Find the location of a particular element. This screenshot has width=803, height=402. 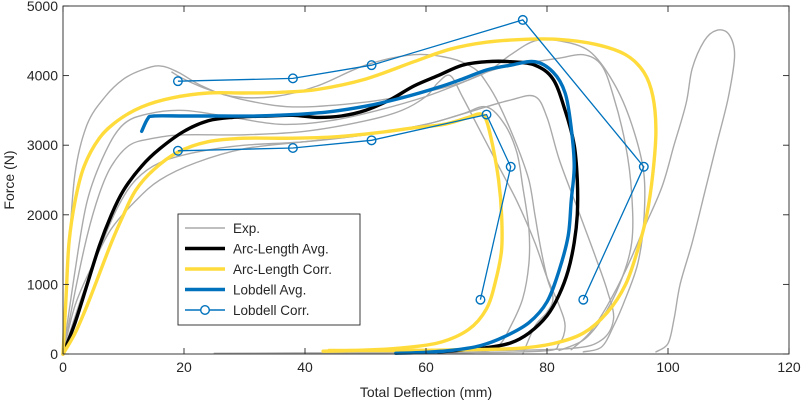

y-tick-label-0: 0 is located at coordinates (54, 354).